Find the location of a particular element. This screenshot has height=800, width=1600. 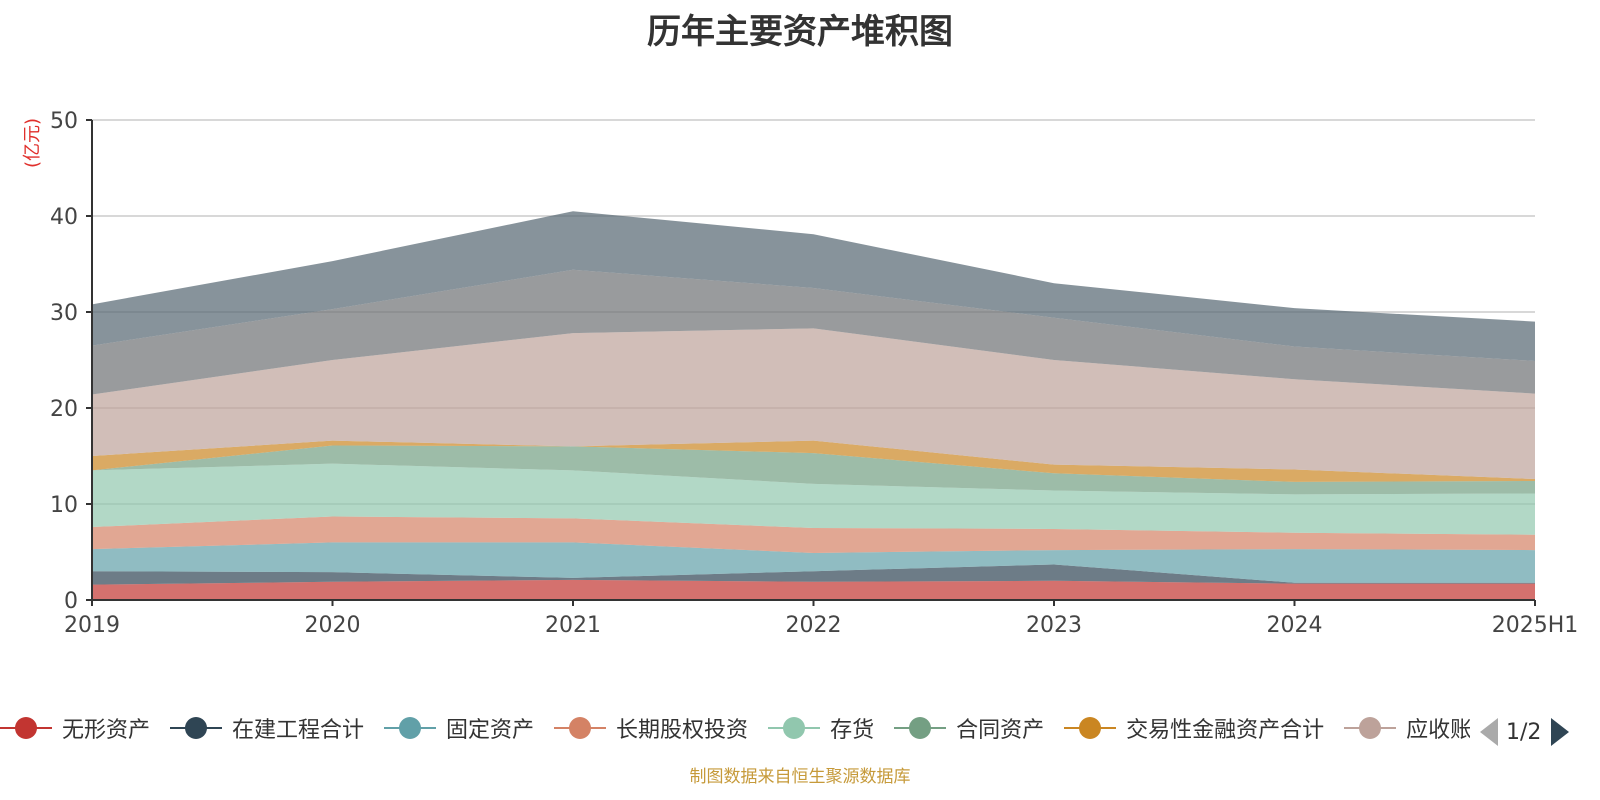

legend-item: 无形资产 is located at coordinates (75, 728).